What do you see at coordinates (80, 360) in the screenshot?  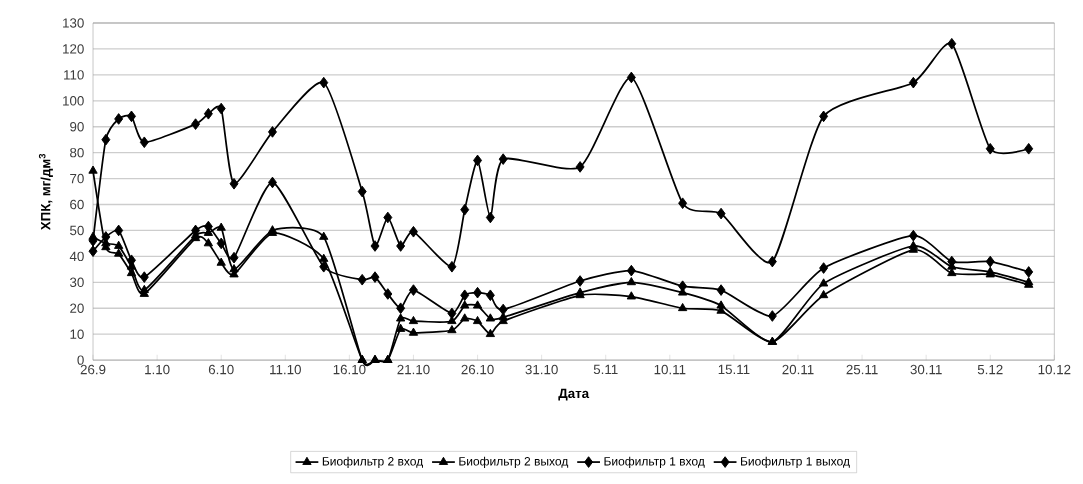 I see `y-tick-label: 0` at bounding box center [80, 360].